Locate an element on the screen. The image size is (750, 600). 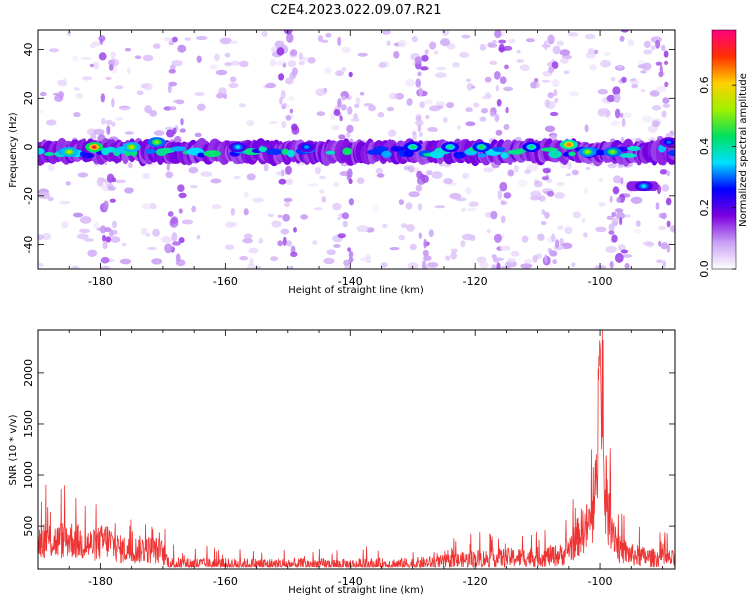
spectrogram-y-tick-label: 40 is located at coordinates (28, 50).